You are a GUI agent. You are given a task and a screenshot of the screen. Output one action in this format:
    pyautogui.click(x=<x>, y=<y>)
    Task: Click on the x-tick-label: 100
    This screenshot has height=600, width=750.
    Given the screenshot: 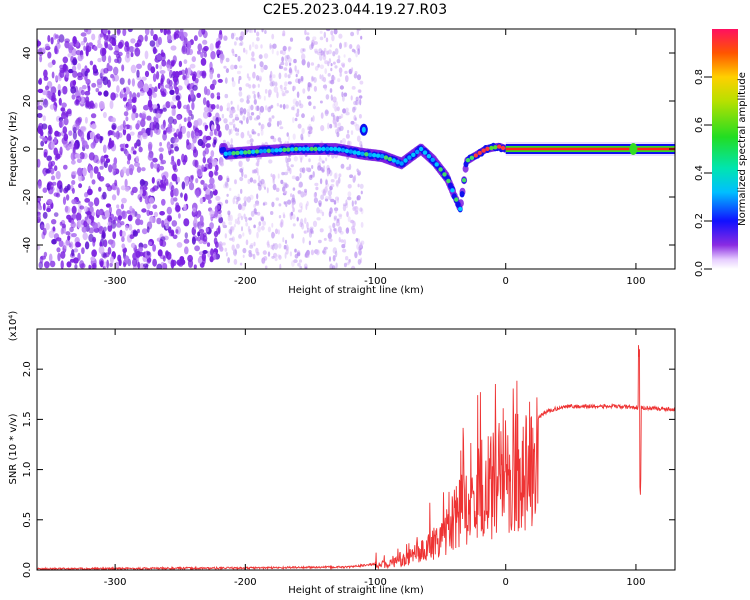 What is the action you would take?
    pyautogui.click(x=635, y=582)
    